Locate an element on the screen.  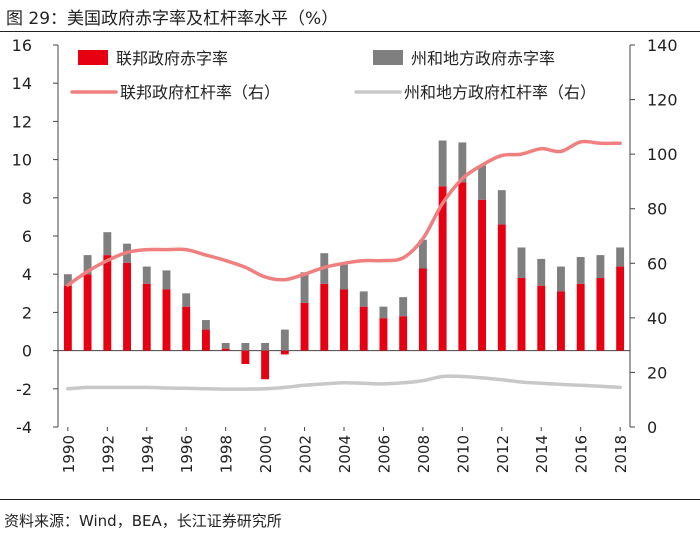
legend-state-local-leverage-label: 州和地方政府杠杆率（右） is located at coordinates (500, 92).